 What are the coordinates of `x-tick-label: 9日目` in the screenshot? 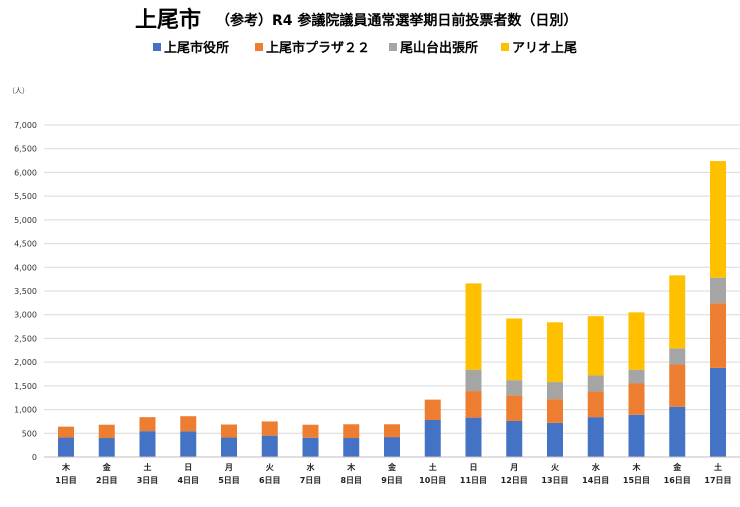 It's located at (392, 480).